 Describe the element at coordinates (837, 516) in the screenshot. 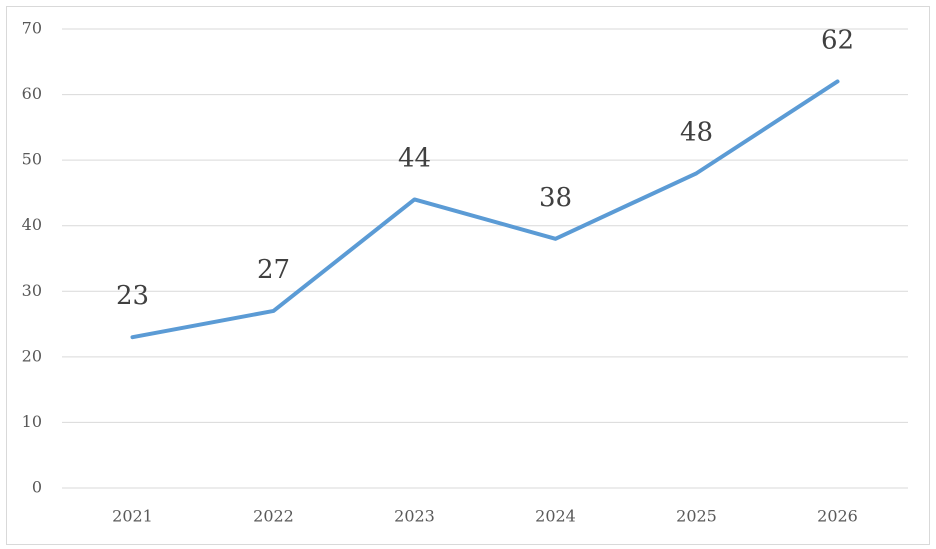

I see `x-tick-label: 2026` at that location.